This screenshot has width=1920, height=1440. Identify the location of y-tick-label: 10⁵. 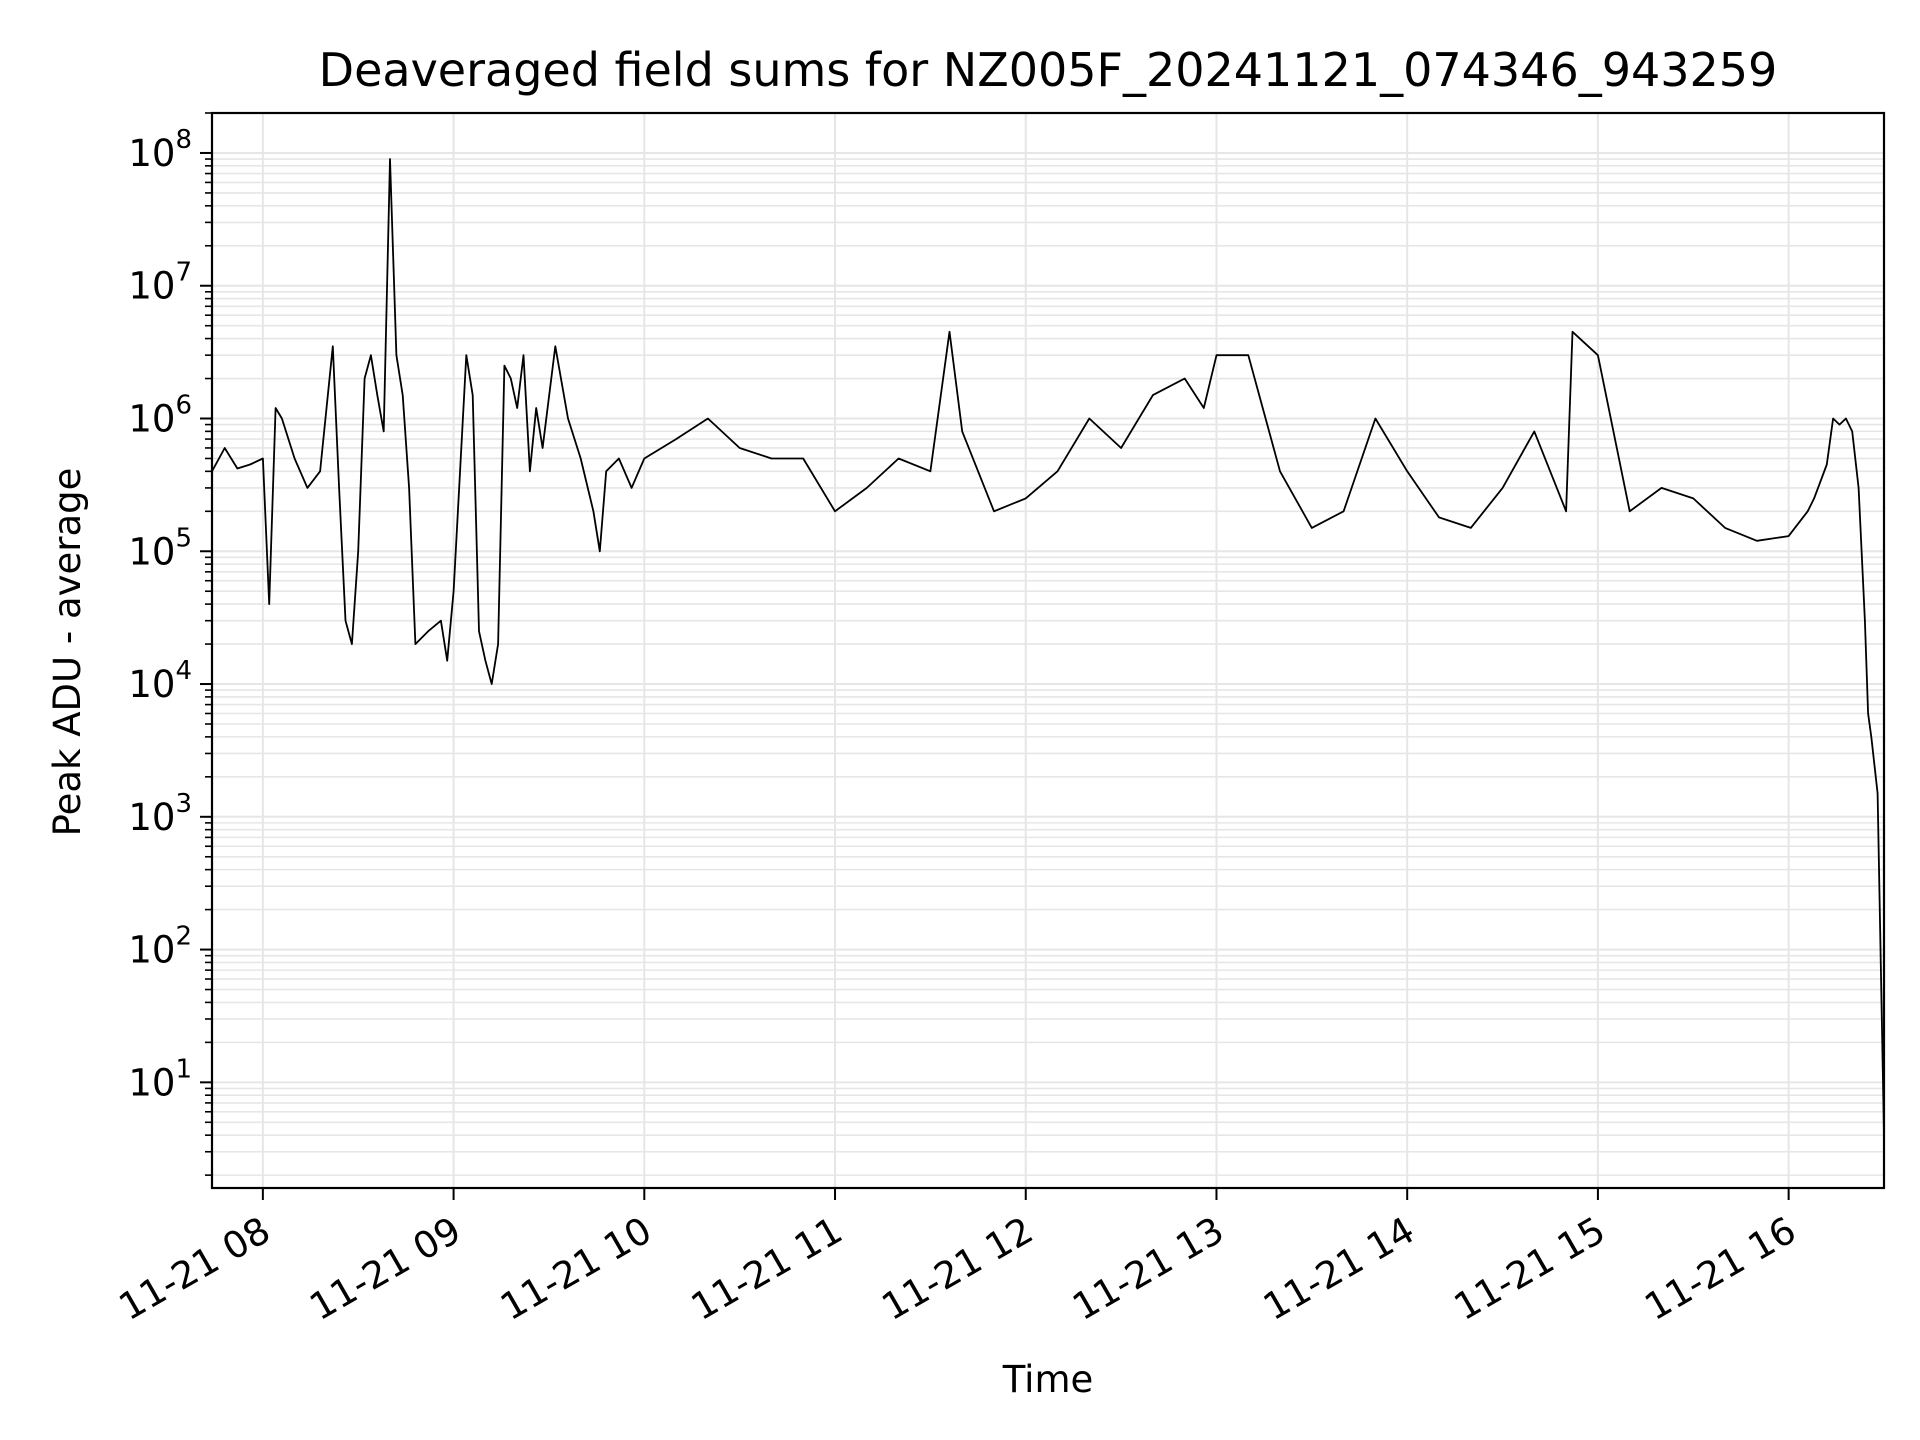
(160, 548).